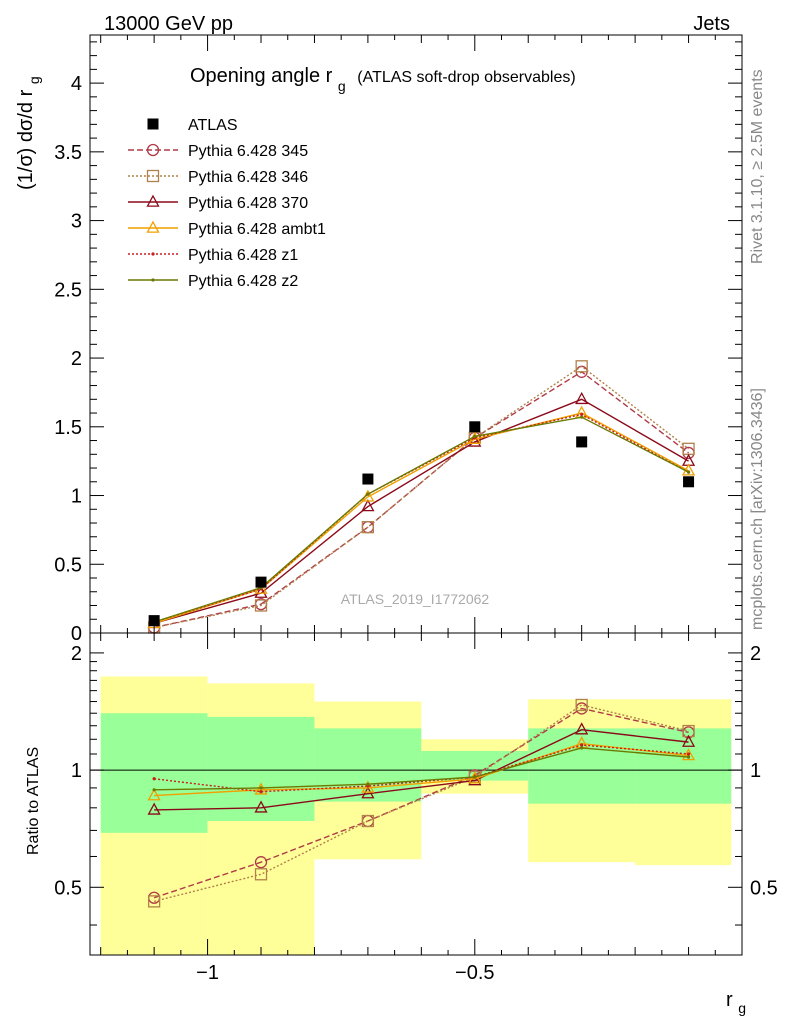 This screenshot has height=1024, width=786. What do you see at coordinates (764, 888) in the screenshot?
I see `ratio-ytick-label-right-0: 0.5` at bounding box center [764, 888].